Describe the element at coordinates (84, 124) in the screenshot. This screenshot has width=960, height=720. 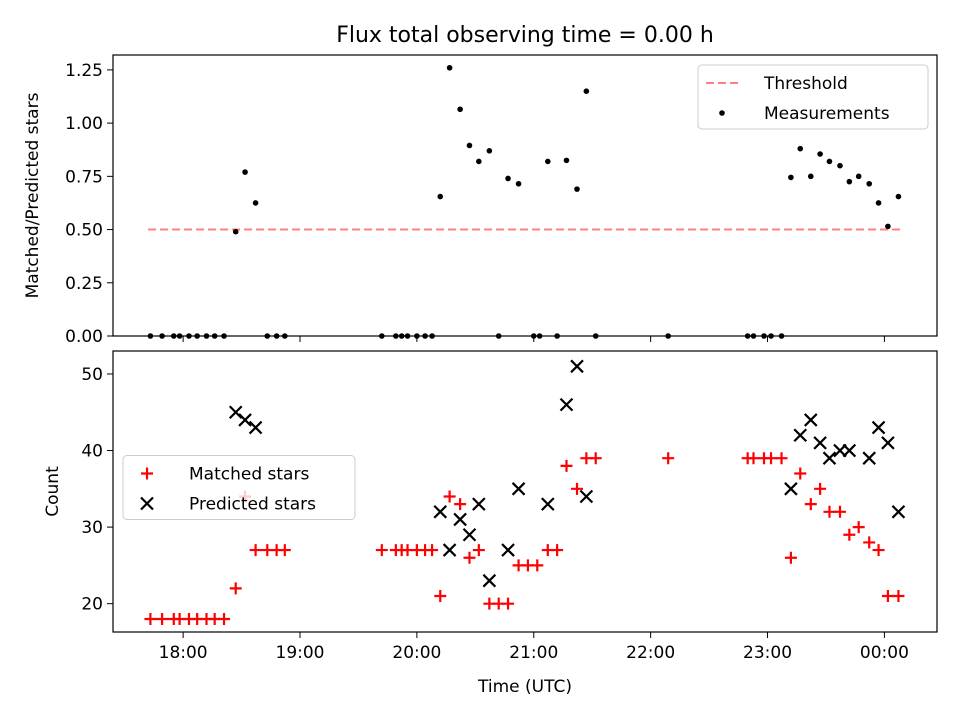
I see `y-tick-label: 1.00` at that location.